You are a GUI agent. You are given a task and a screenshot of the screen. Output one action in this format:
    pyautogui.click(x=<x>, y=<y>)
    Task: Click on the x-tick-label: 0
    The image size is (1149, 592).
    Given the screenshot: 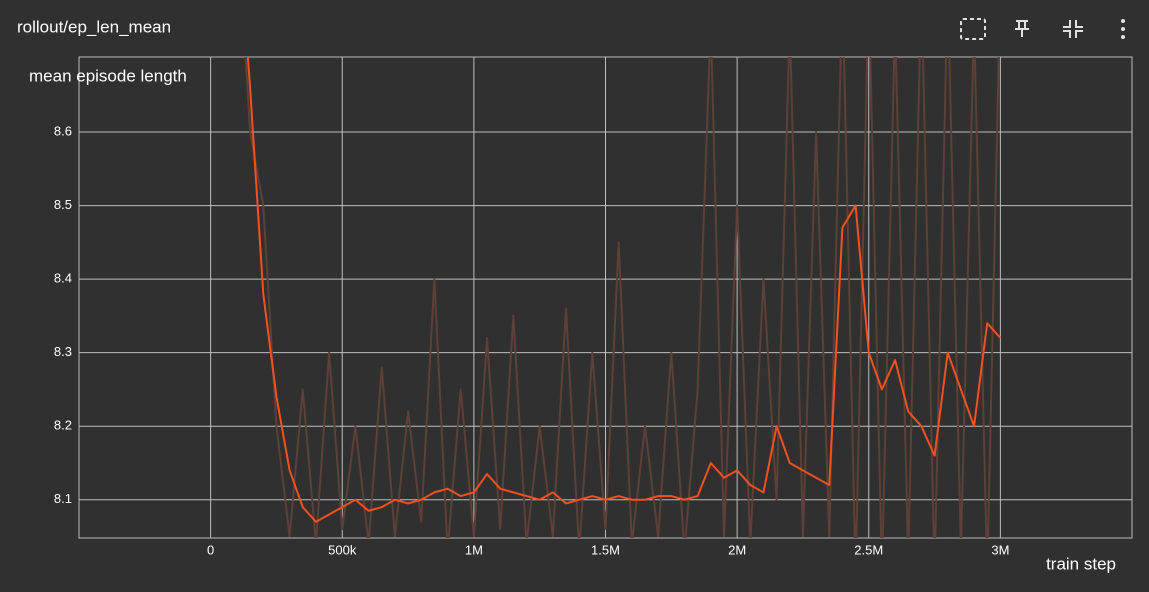 What is the action you would take?
    pyautogui.click(x=210, y=549)
    